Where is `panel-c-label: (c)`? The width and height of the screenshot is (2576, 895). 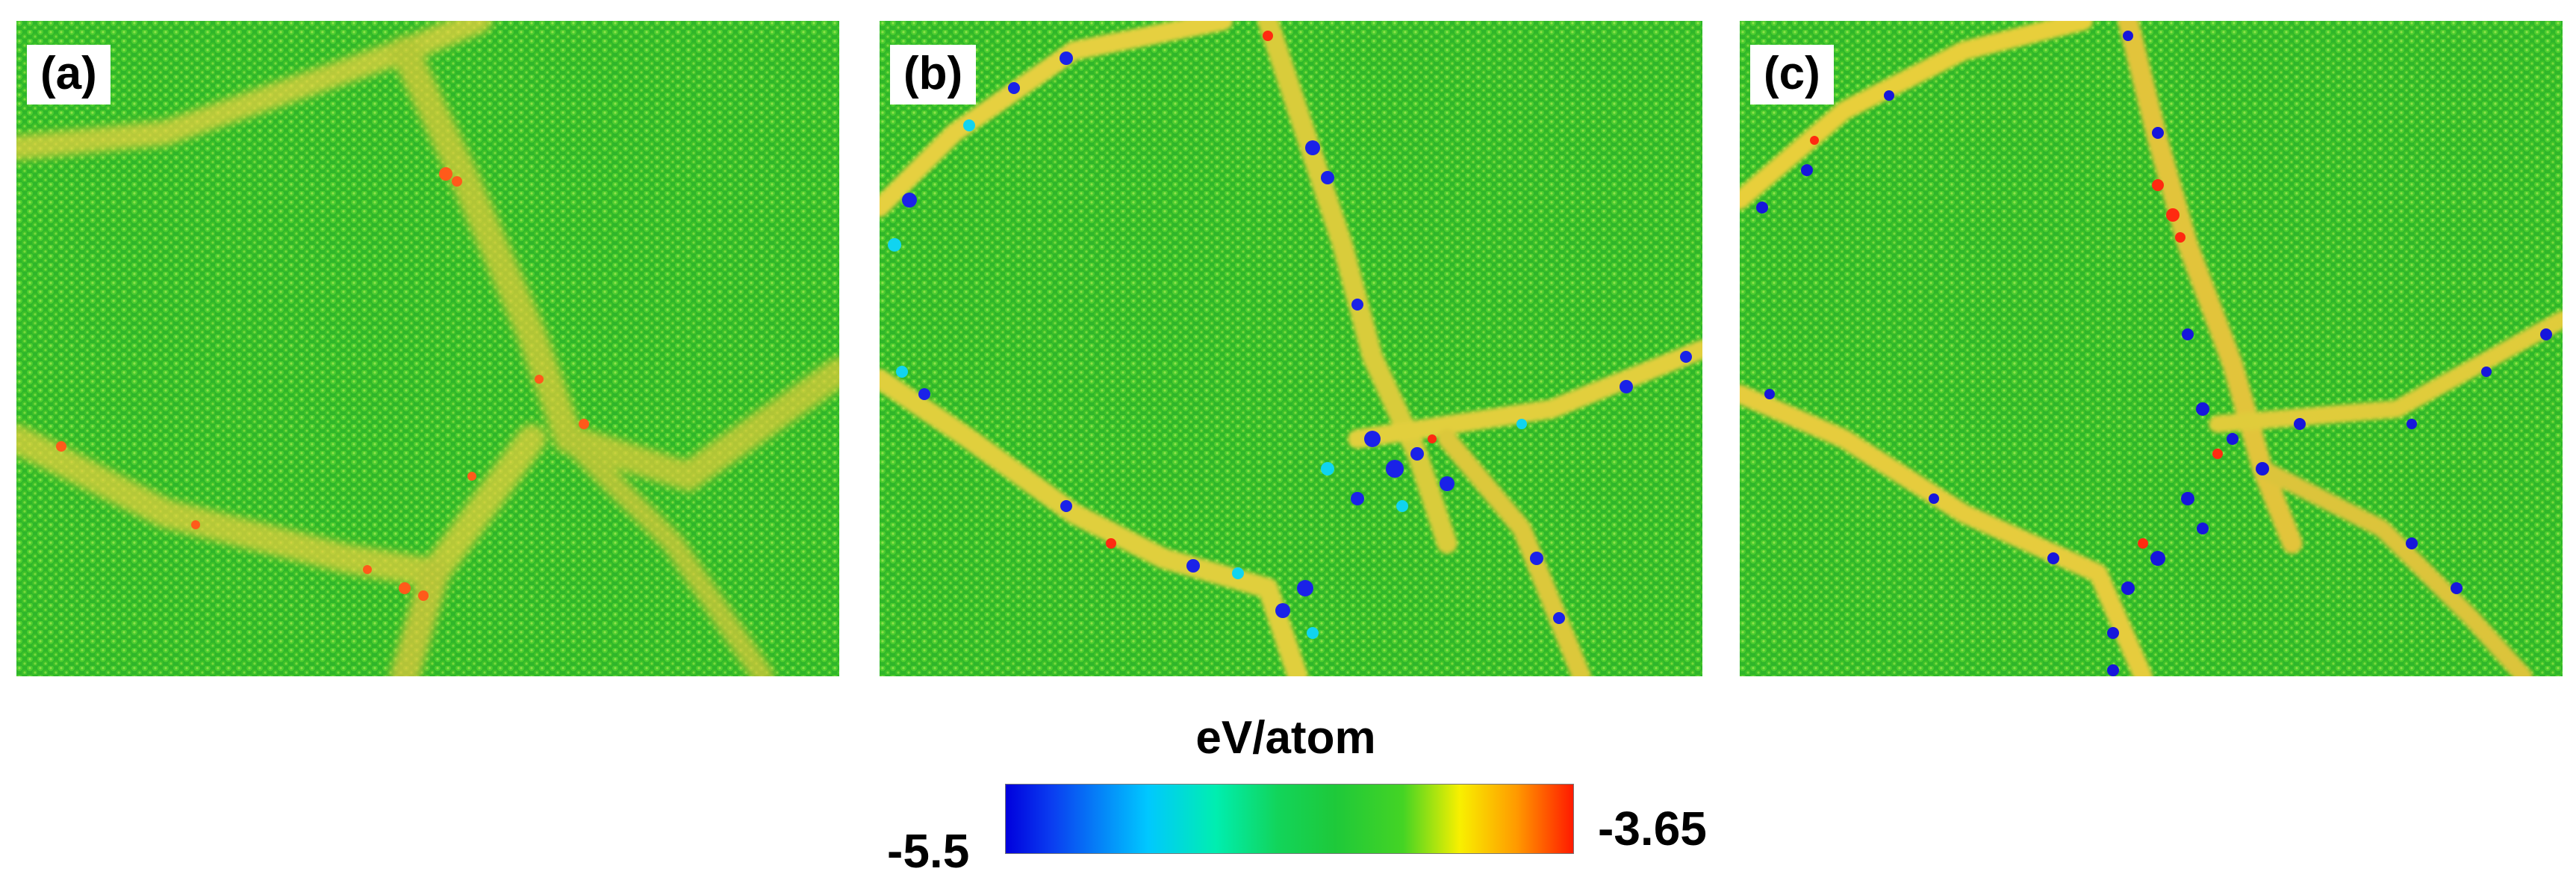 panel-c-label: (c) is located at coordinates (1792, 75).